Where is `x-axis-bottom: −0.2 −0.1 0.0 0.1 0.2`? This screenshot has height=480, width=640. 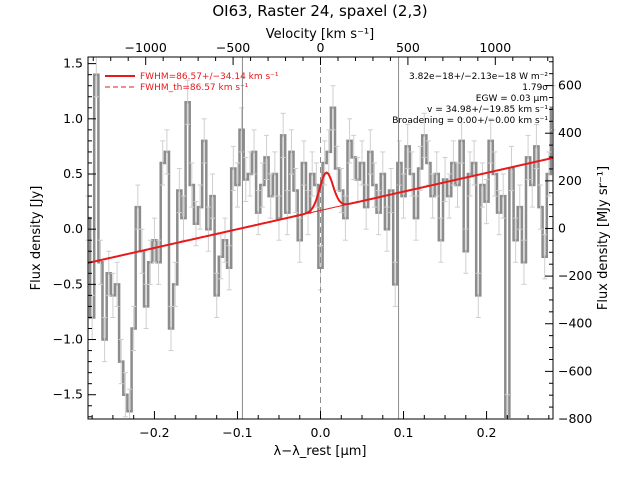
x-axis-bottom: −0.2 −0.1 0.0 0.1 0.2 is located at coordinates (320, 425).